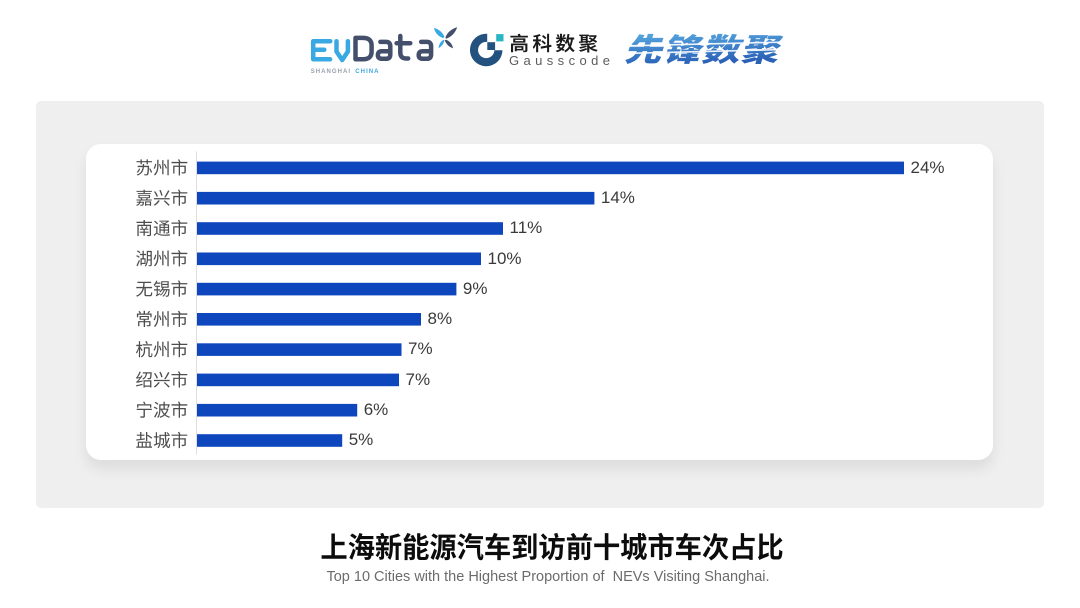  What do you see at coordinates (367, 72) in the screenshot?
I see `svg-text: CHINA` at bounding box center [367, 72].